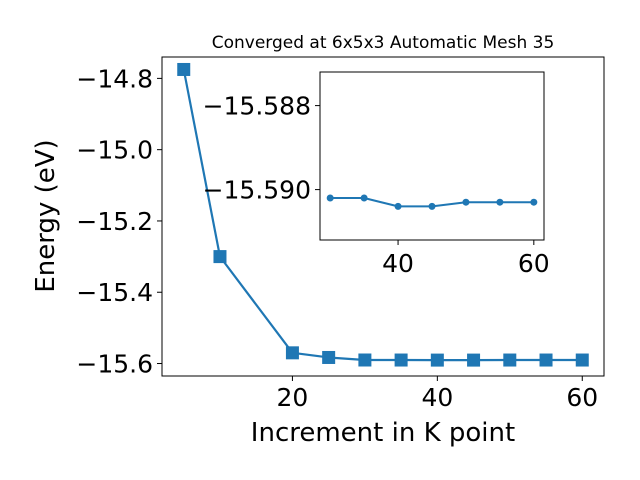 The height and width of the screenshot is (480, 640). I want to click on inset-y-tick-label: −15.590, so click(257, 190).